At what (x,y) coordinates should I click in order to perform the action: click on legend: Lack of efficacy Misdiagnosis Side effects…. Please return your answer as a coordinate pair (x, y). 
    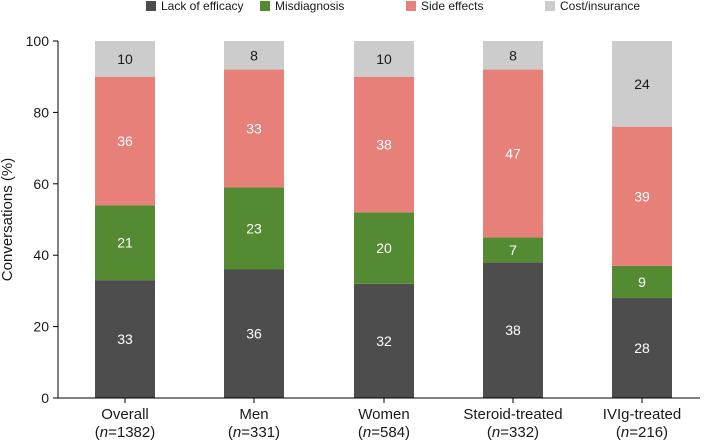
    Looking at the image, I should click on (393, 6).